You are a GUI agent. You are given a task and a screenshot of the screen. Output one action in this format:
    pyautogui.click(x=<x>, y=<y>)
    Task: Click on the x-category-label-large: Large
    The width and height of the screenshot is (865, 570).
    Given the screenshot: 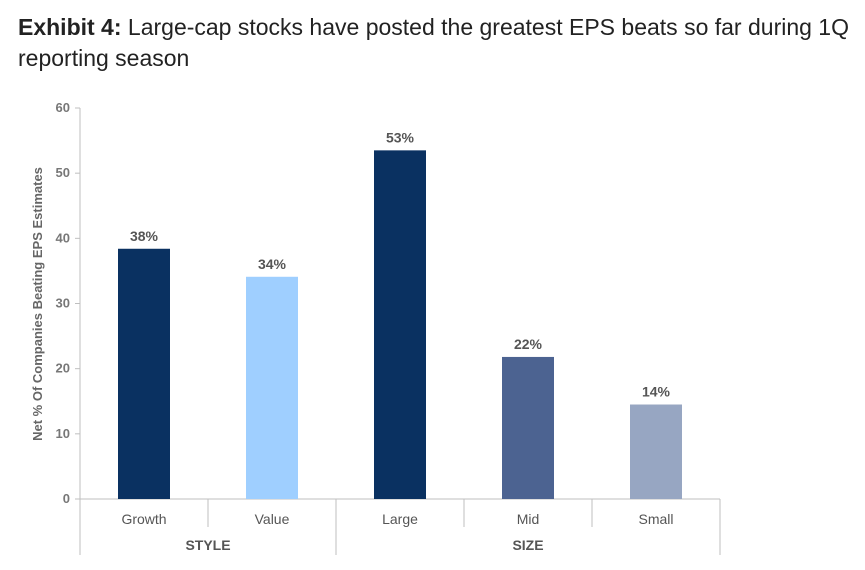 What is the action you would take?
    pyautogui.click(x=400, y=519)
    